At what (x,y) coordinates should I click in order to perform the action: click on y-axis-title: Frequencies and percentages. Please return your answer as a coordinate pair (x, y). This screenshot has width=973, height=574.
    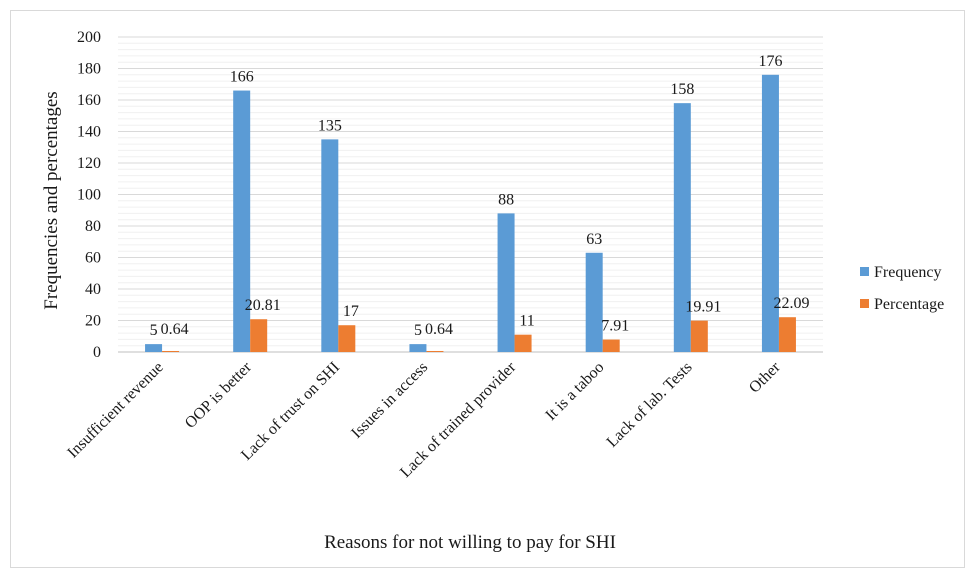
    Looking at the image, I should click on (51, 200).